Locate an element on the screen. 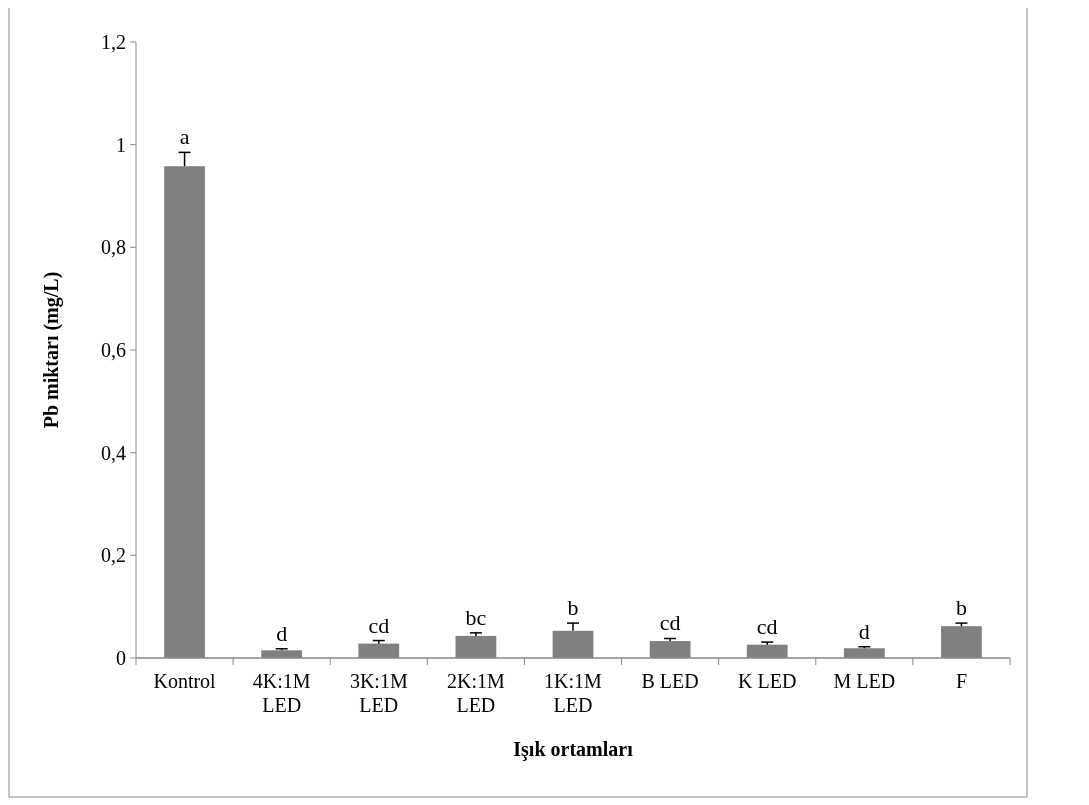  x-tick-label: Kontrol is located at coordinates (185, 681).